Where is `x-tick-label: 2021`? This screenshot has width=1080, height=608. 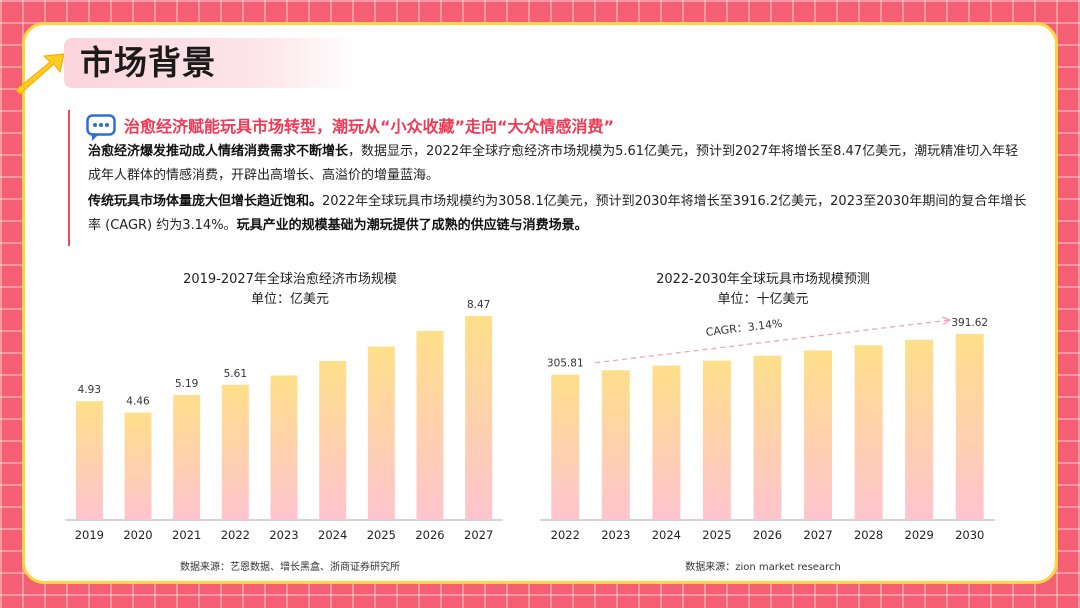 x-tick-label: 2021 is located at coordinates (186, 535).